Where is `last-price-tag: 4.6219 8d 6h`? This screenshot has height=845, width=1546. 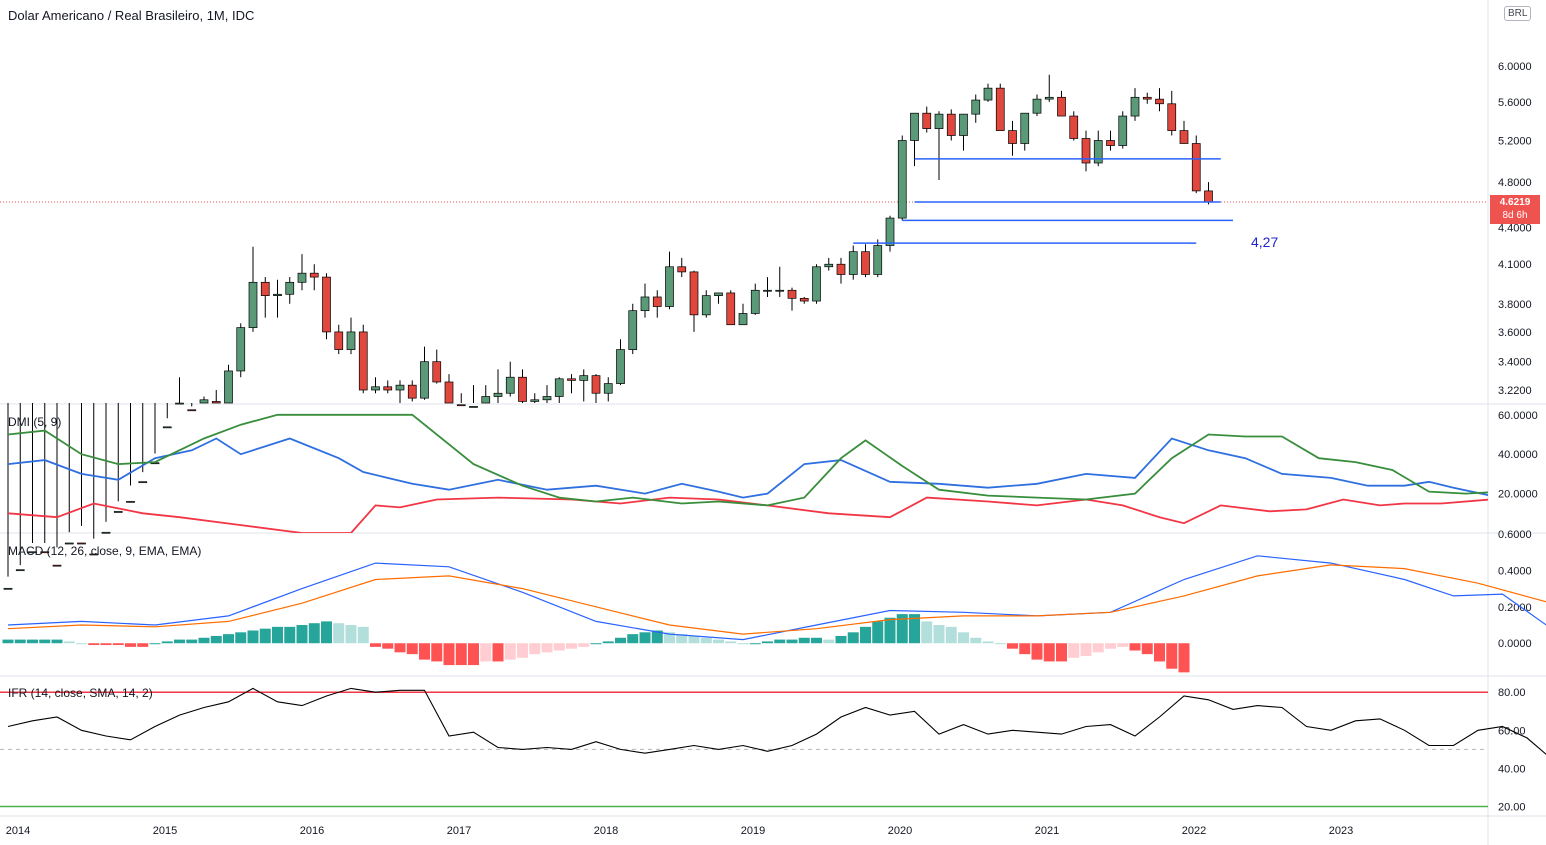 last-price-tag: 4.6219 8d 6h is located at coordinates (1515, 209).